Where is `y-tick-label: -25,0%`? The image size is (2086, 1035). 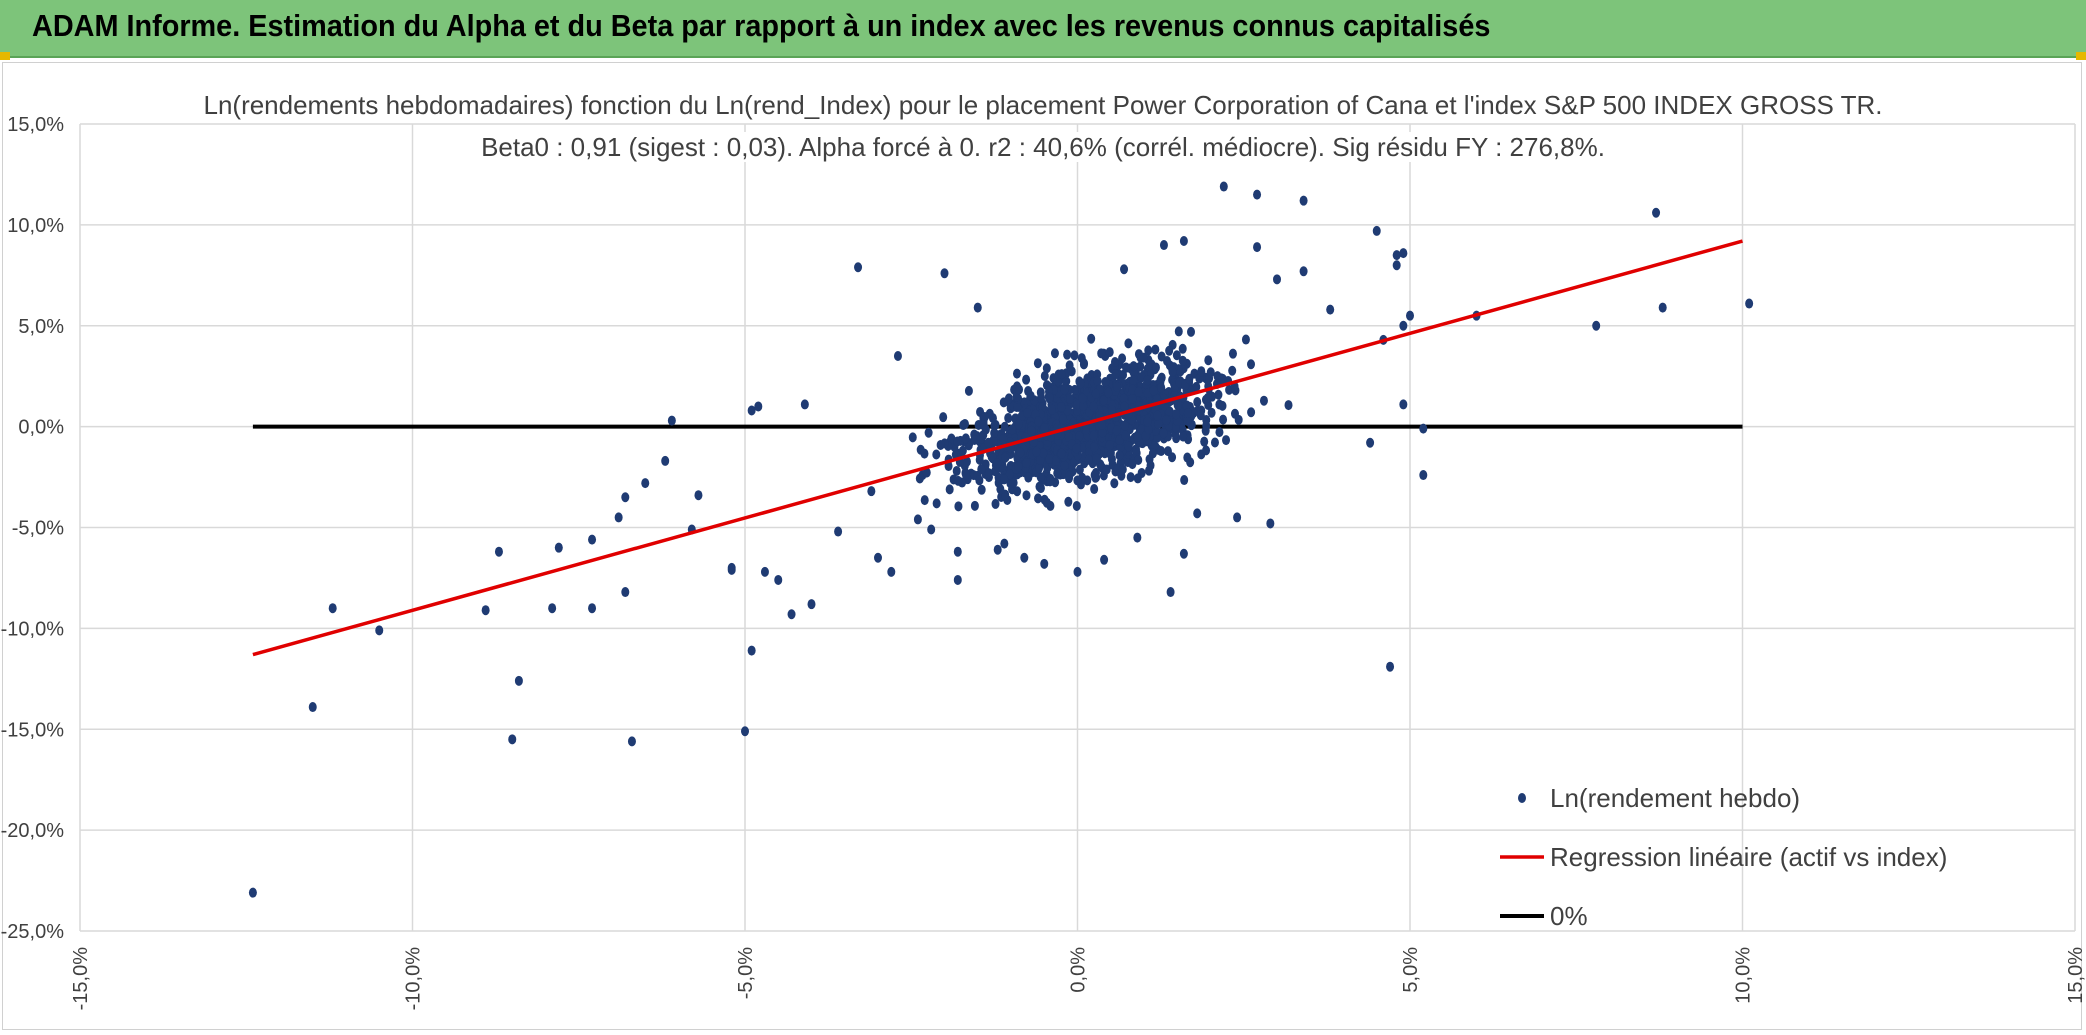 y-tick-label: -25,0% is located at coordinates (33, 932).